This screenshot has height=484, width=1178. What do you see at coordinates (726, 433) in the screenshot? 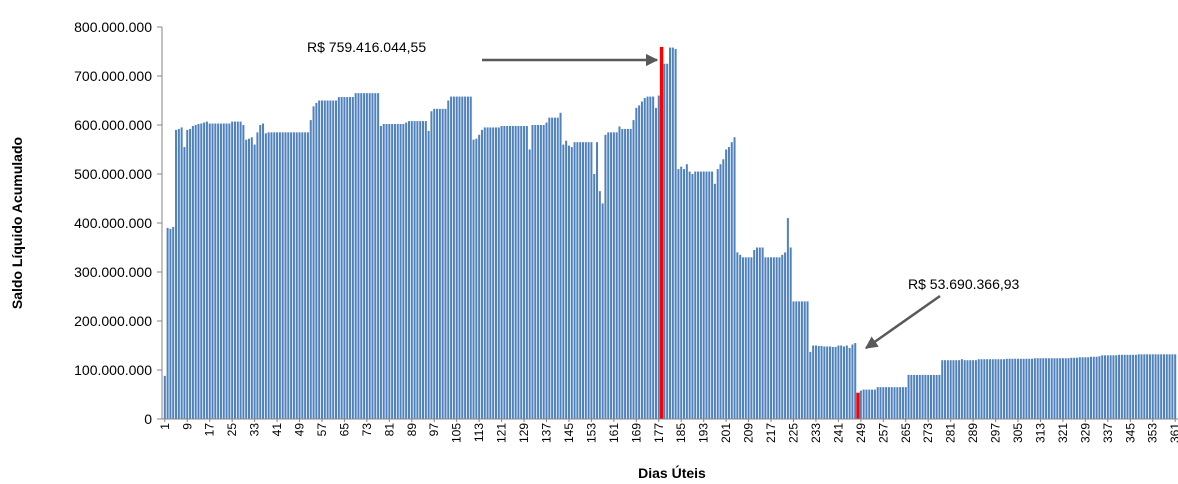
I see `x-tick-label: 201` at bounding box center [726, 433].